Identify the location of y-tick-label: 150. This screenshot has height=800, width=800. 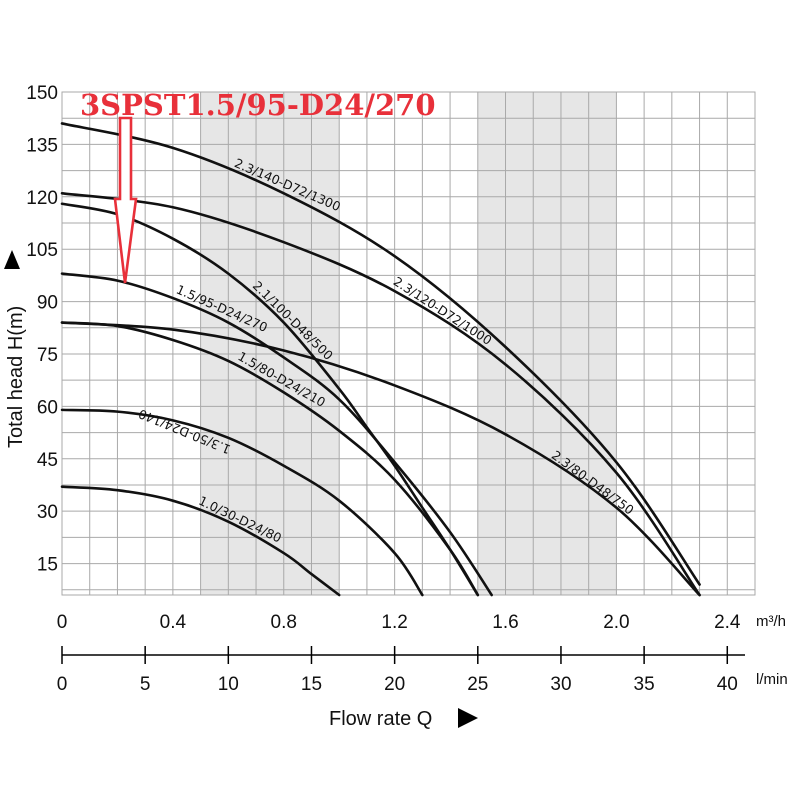
(42, 93).